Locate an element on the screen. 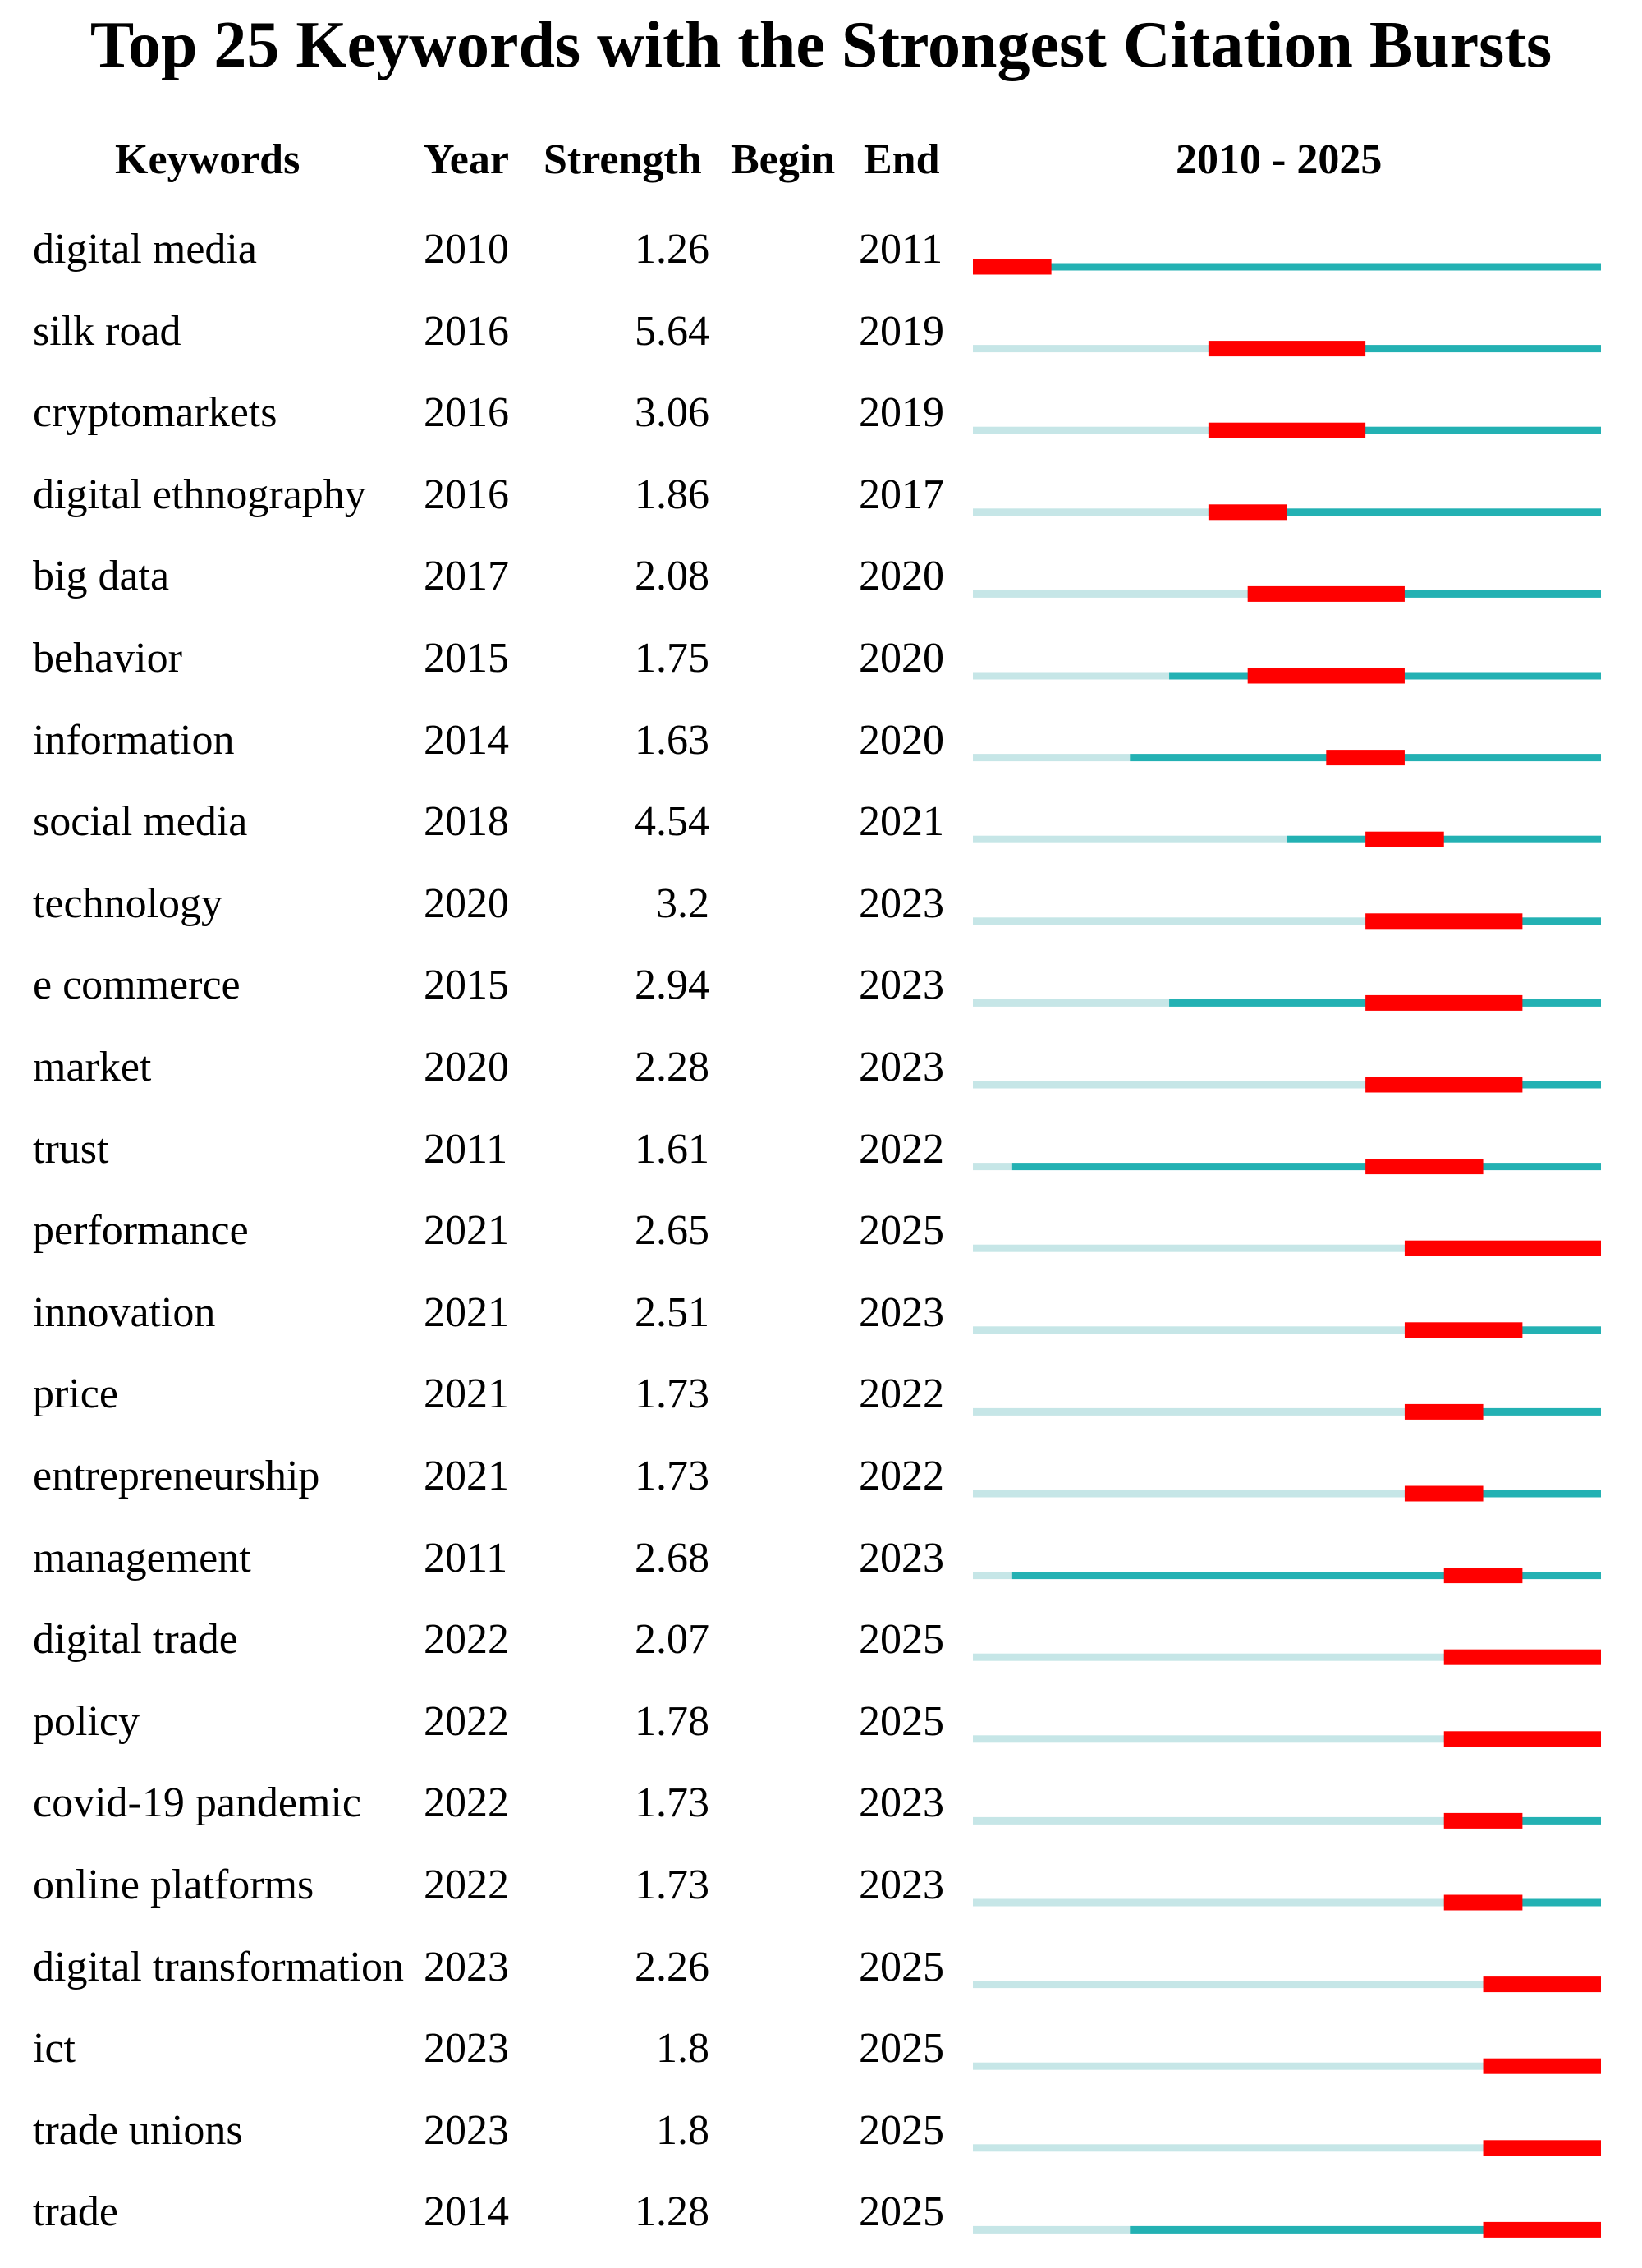 Image resolution: width=1642 pixels, height=2268 pixels. keyword-cell: management is located at coordinates (142, 1558).